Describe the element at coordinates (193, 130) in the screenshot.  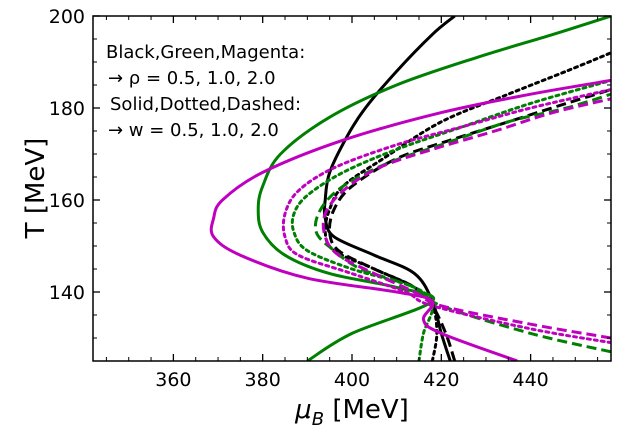
I see `annotation-line-4: → w = 0.5, 1.0, 2.0` at that location.